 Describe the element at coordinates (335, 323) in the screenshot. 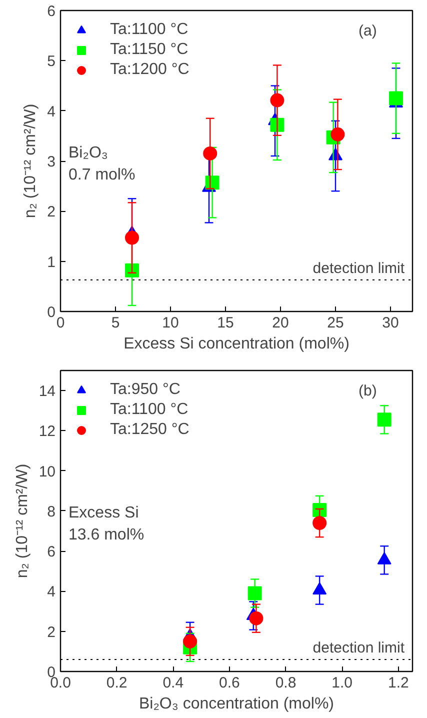

I see `x-tick-label: 25` at that location.